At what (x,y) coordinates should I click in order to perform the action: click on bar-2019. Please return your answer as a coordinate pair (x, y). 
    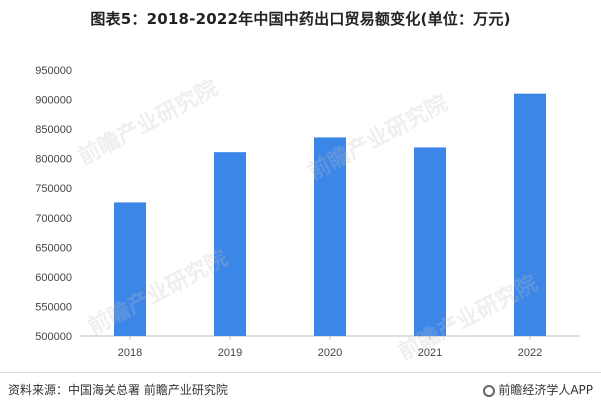
    Looking at the image, I should click on (230, 244).